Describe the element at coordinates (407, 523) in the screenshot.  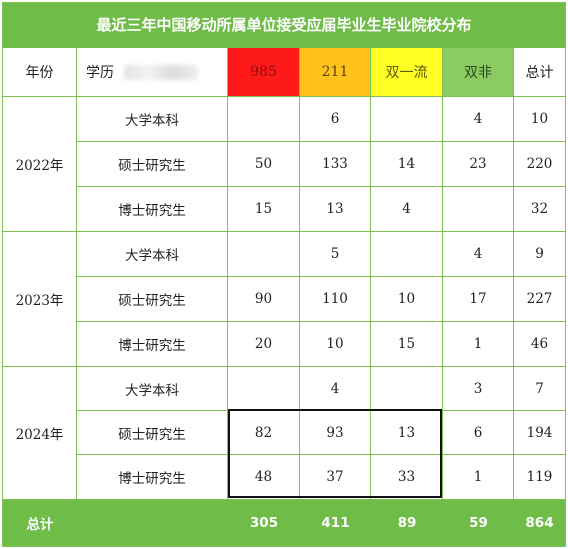
I see `total-double-first-class: 89` at that location.